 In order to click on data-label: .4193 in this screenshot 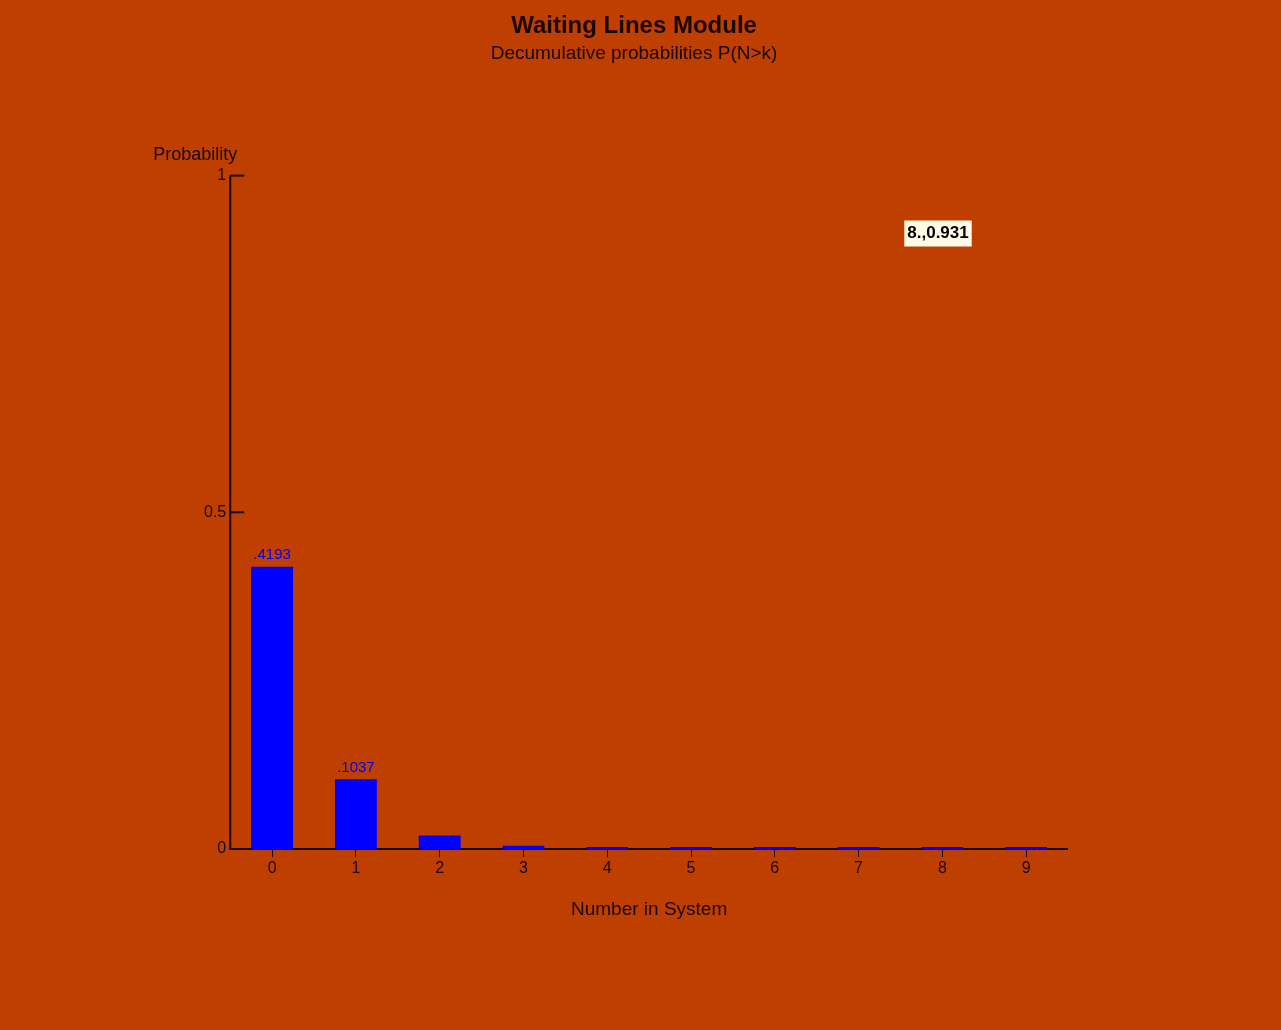, I will do `click(272, 554)`.